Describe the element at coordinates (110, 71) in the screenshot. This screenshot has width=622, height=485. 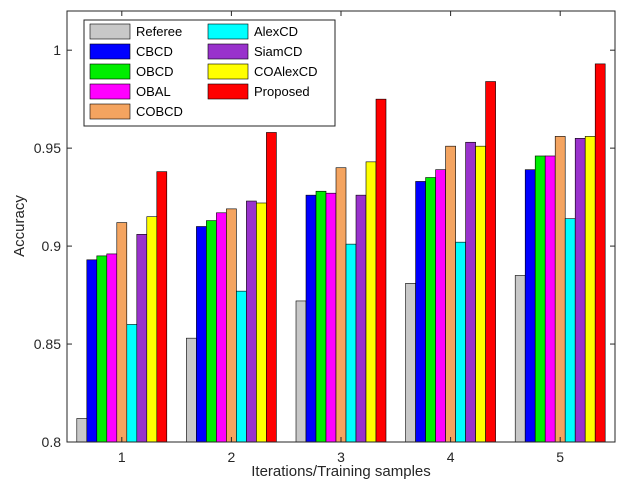
I see `legend-swatch-obcd` at that location.